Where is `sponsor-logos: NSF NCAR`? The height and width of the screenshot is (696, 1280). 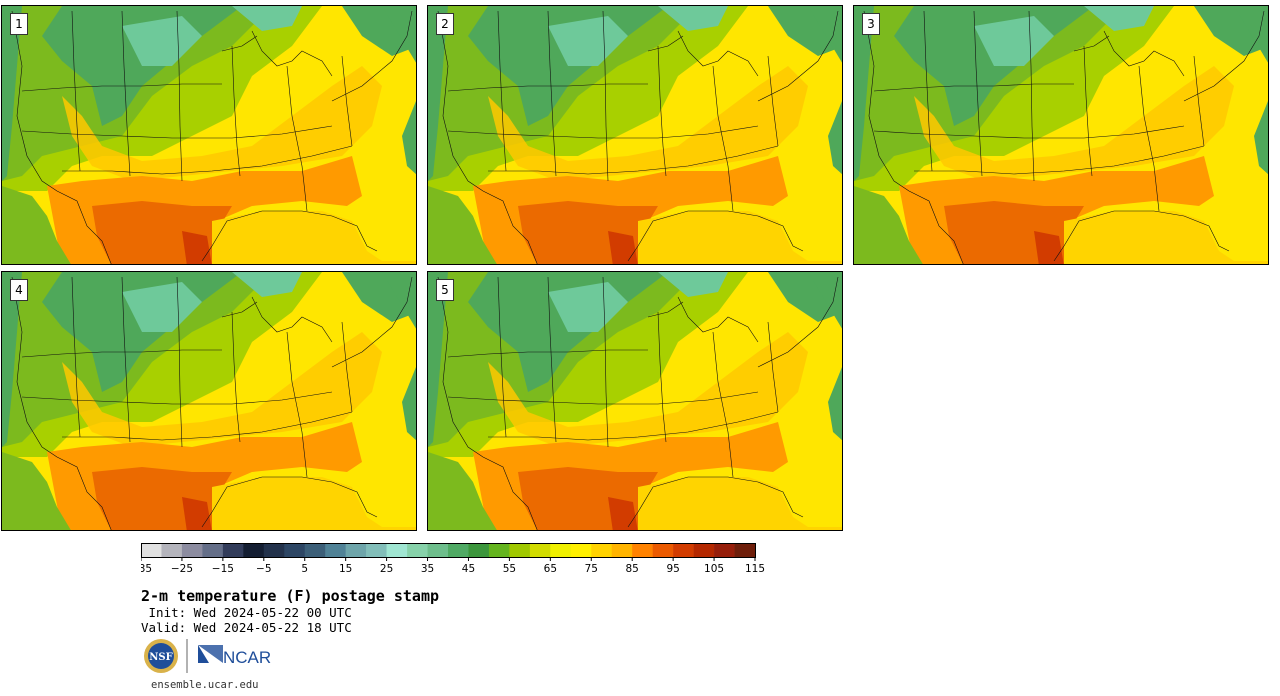
sponsor-logos: NSF NCAR is located at coordinates (207, 656).